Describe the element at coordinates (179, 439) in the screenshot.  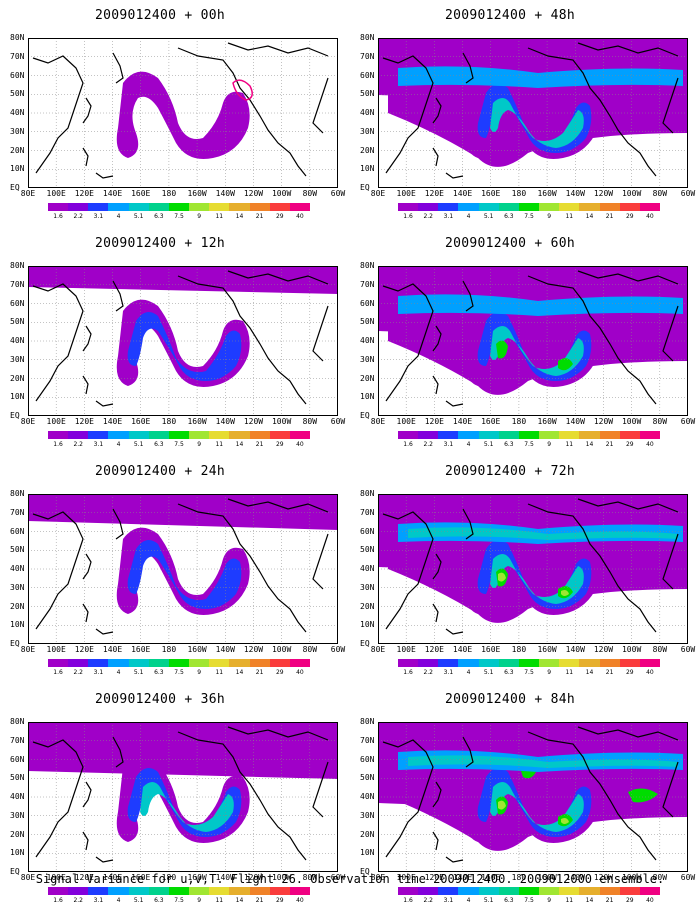
I see `colorbar: 1.6 2.2 3.1 4 5.1 6.3 7.5 9 11 14 21 29 40` at that location.